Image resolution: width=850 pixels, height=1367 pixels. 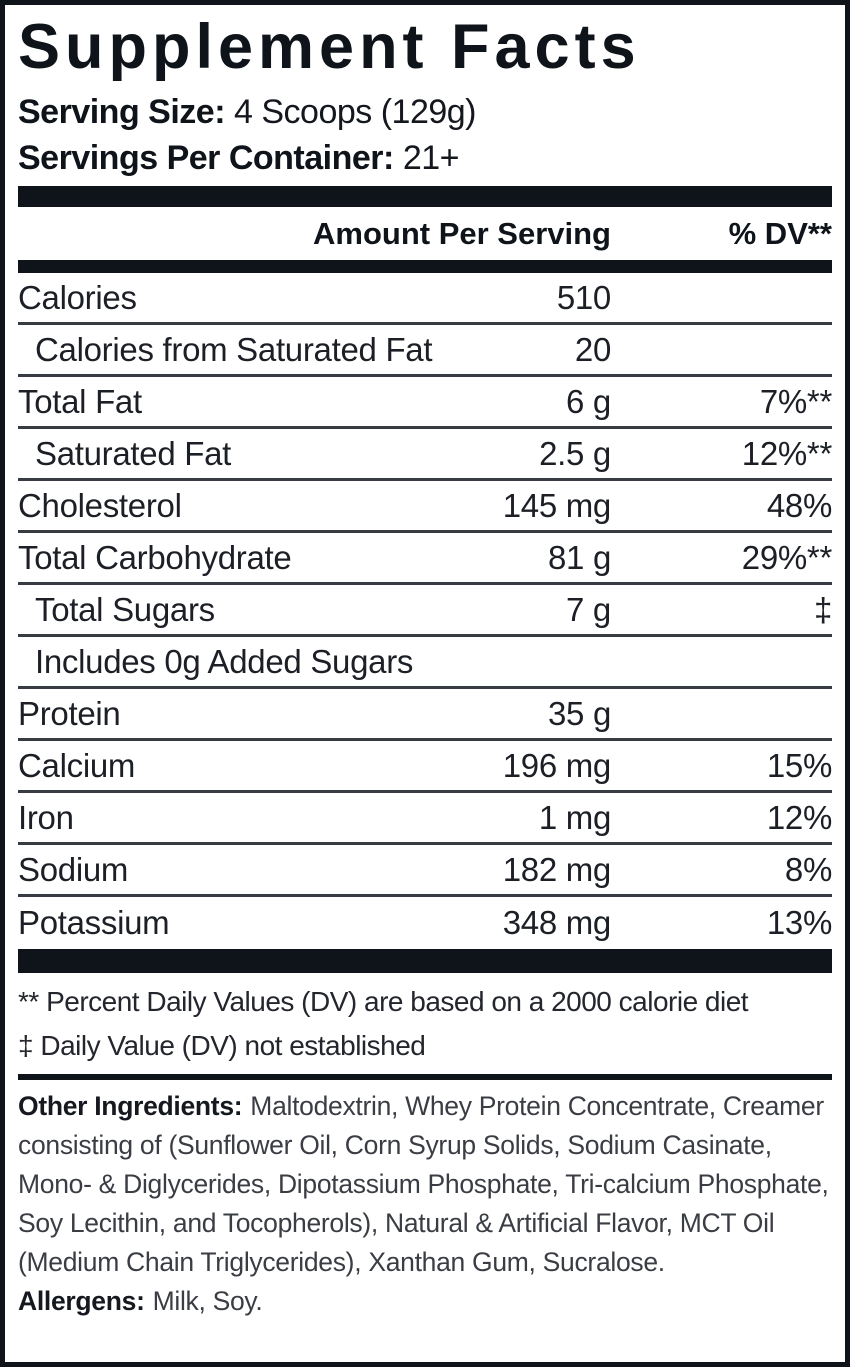 I want to click on servings-per-container-line: Servings Per Container: 21+, so click(x=425, y=158).